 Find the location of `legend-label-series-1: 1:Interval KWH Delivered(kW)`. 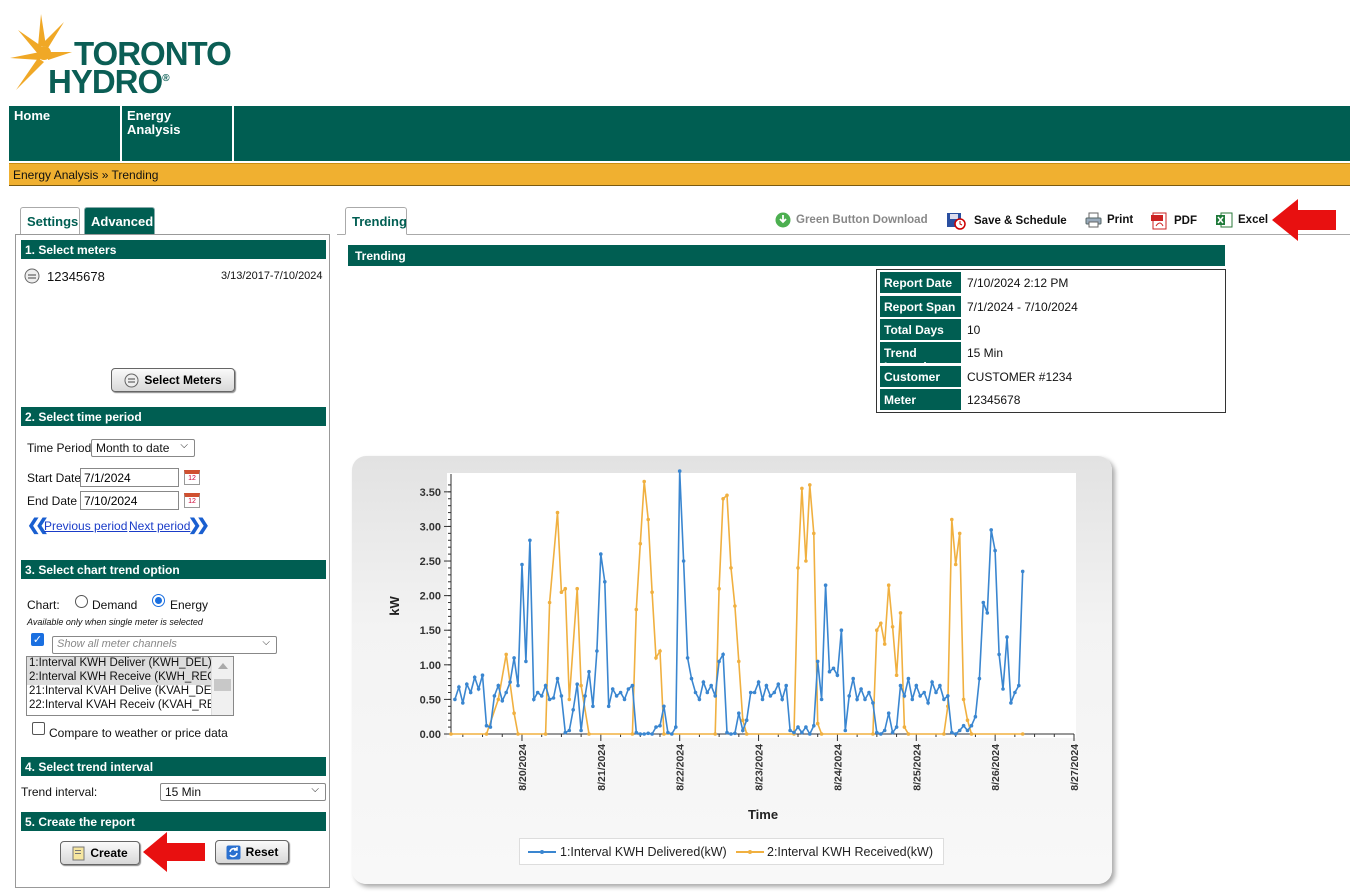

legend-label-series-1: 1:Interval KWH Delivered(kW) is located at coordinates (643, 852).